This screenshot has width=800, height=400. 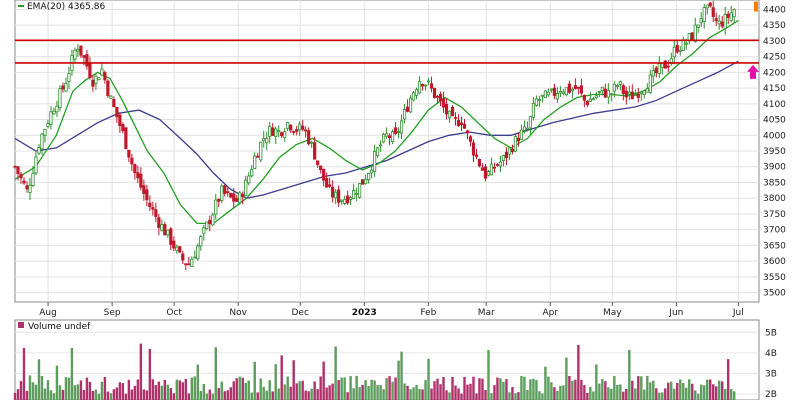 I want to click on month-tick-label: Oct, so click(x=174, y=313).